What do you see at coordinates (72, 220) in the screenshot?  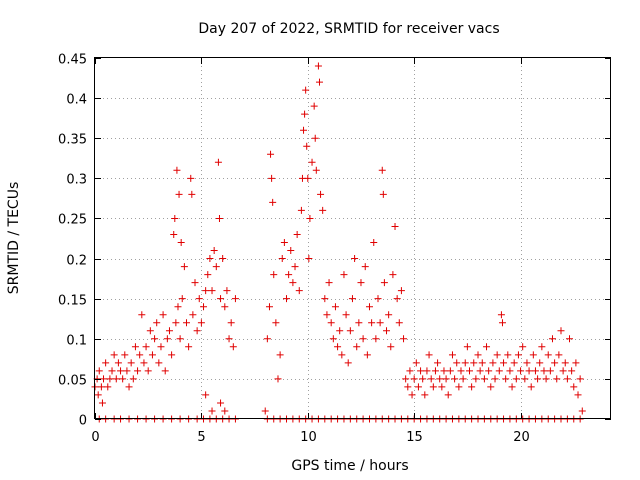 I see `y-tick-label: 0.25` at bounding box center [72, 220].